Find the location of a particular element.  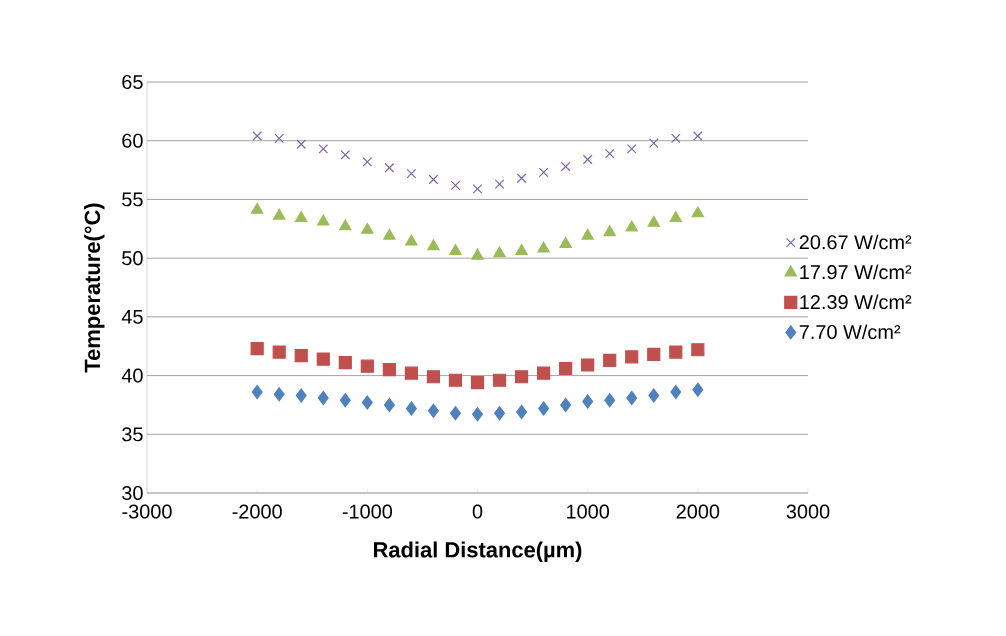

x-tick-label: -1000 is located at coordinates (367, 511).